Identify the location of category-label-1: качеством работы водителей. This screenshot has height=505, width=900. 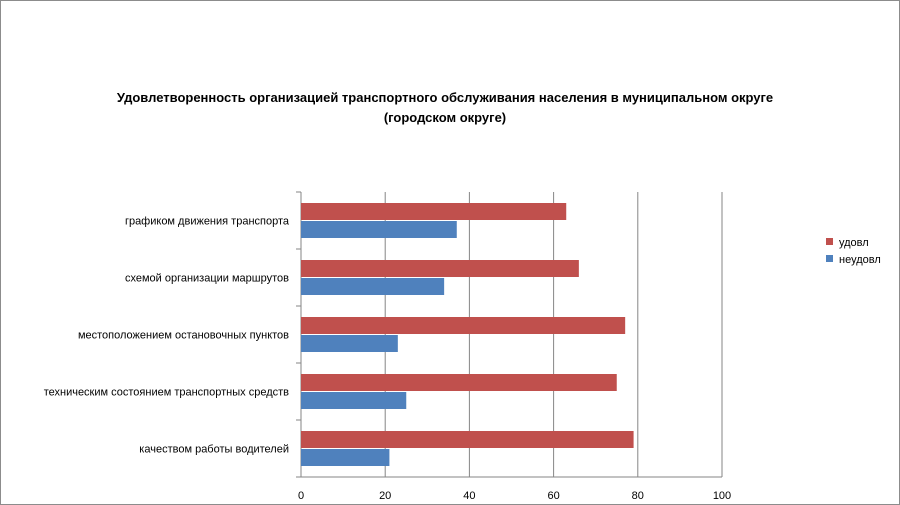
(214, 450).